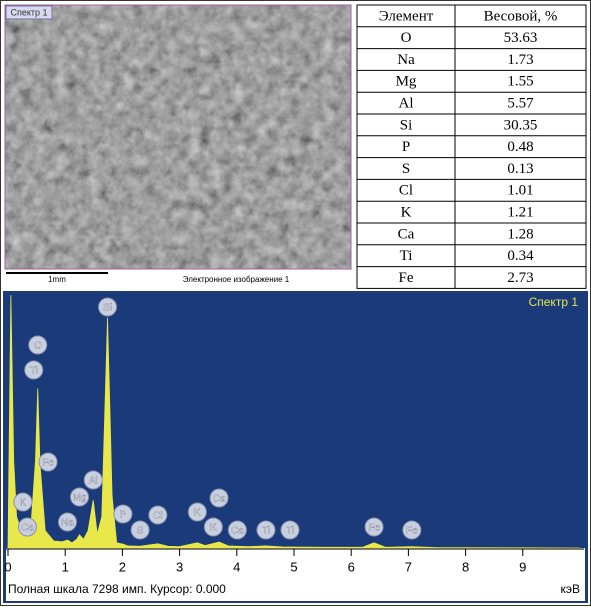  What do you see at coordinates (117, 589) in the screenshot?
I see `status-text: Полная шкала 7298 имп. Курсор: 0.000` at bounding box center [117, 589].